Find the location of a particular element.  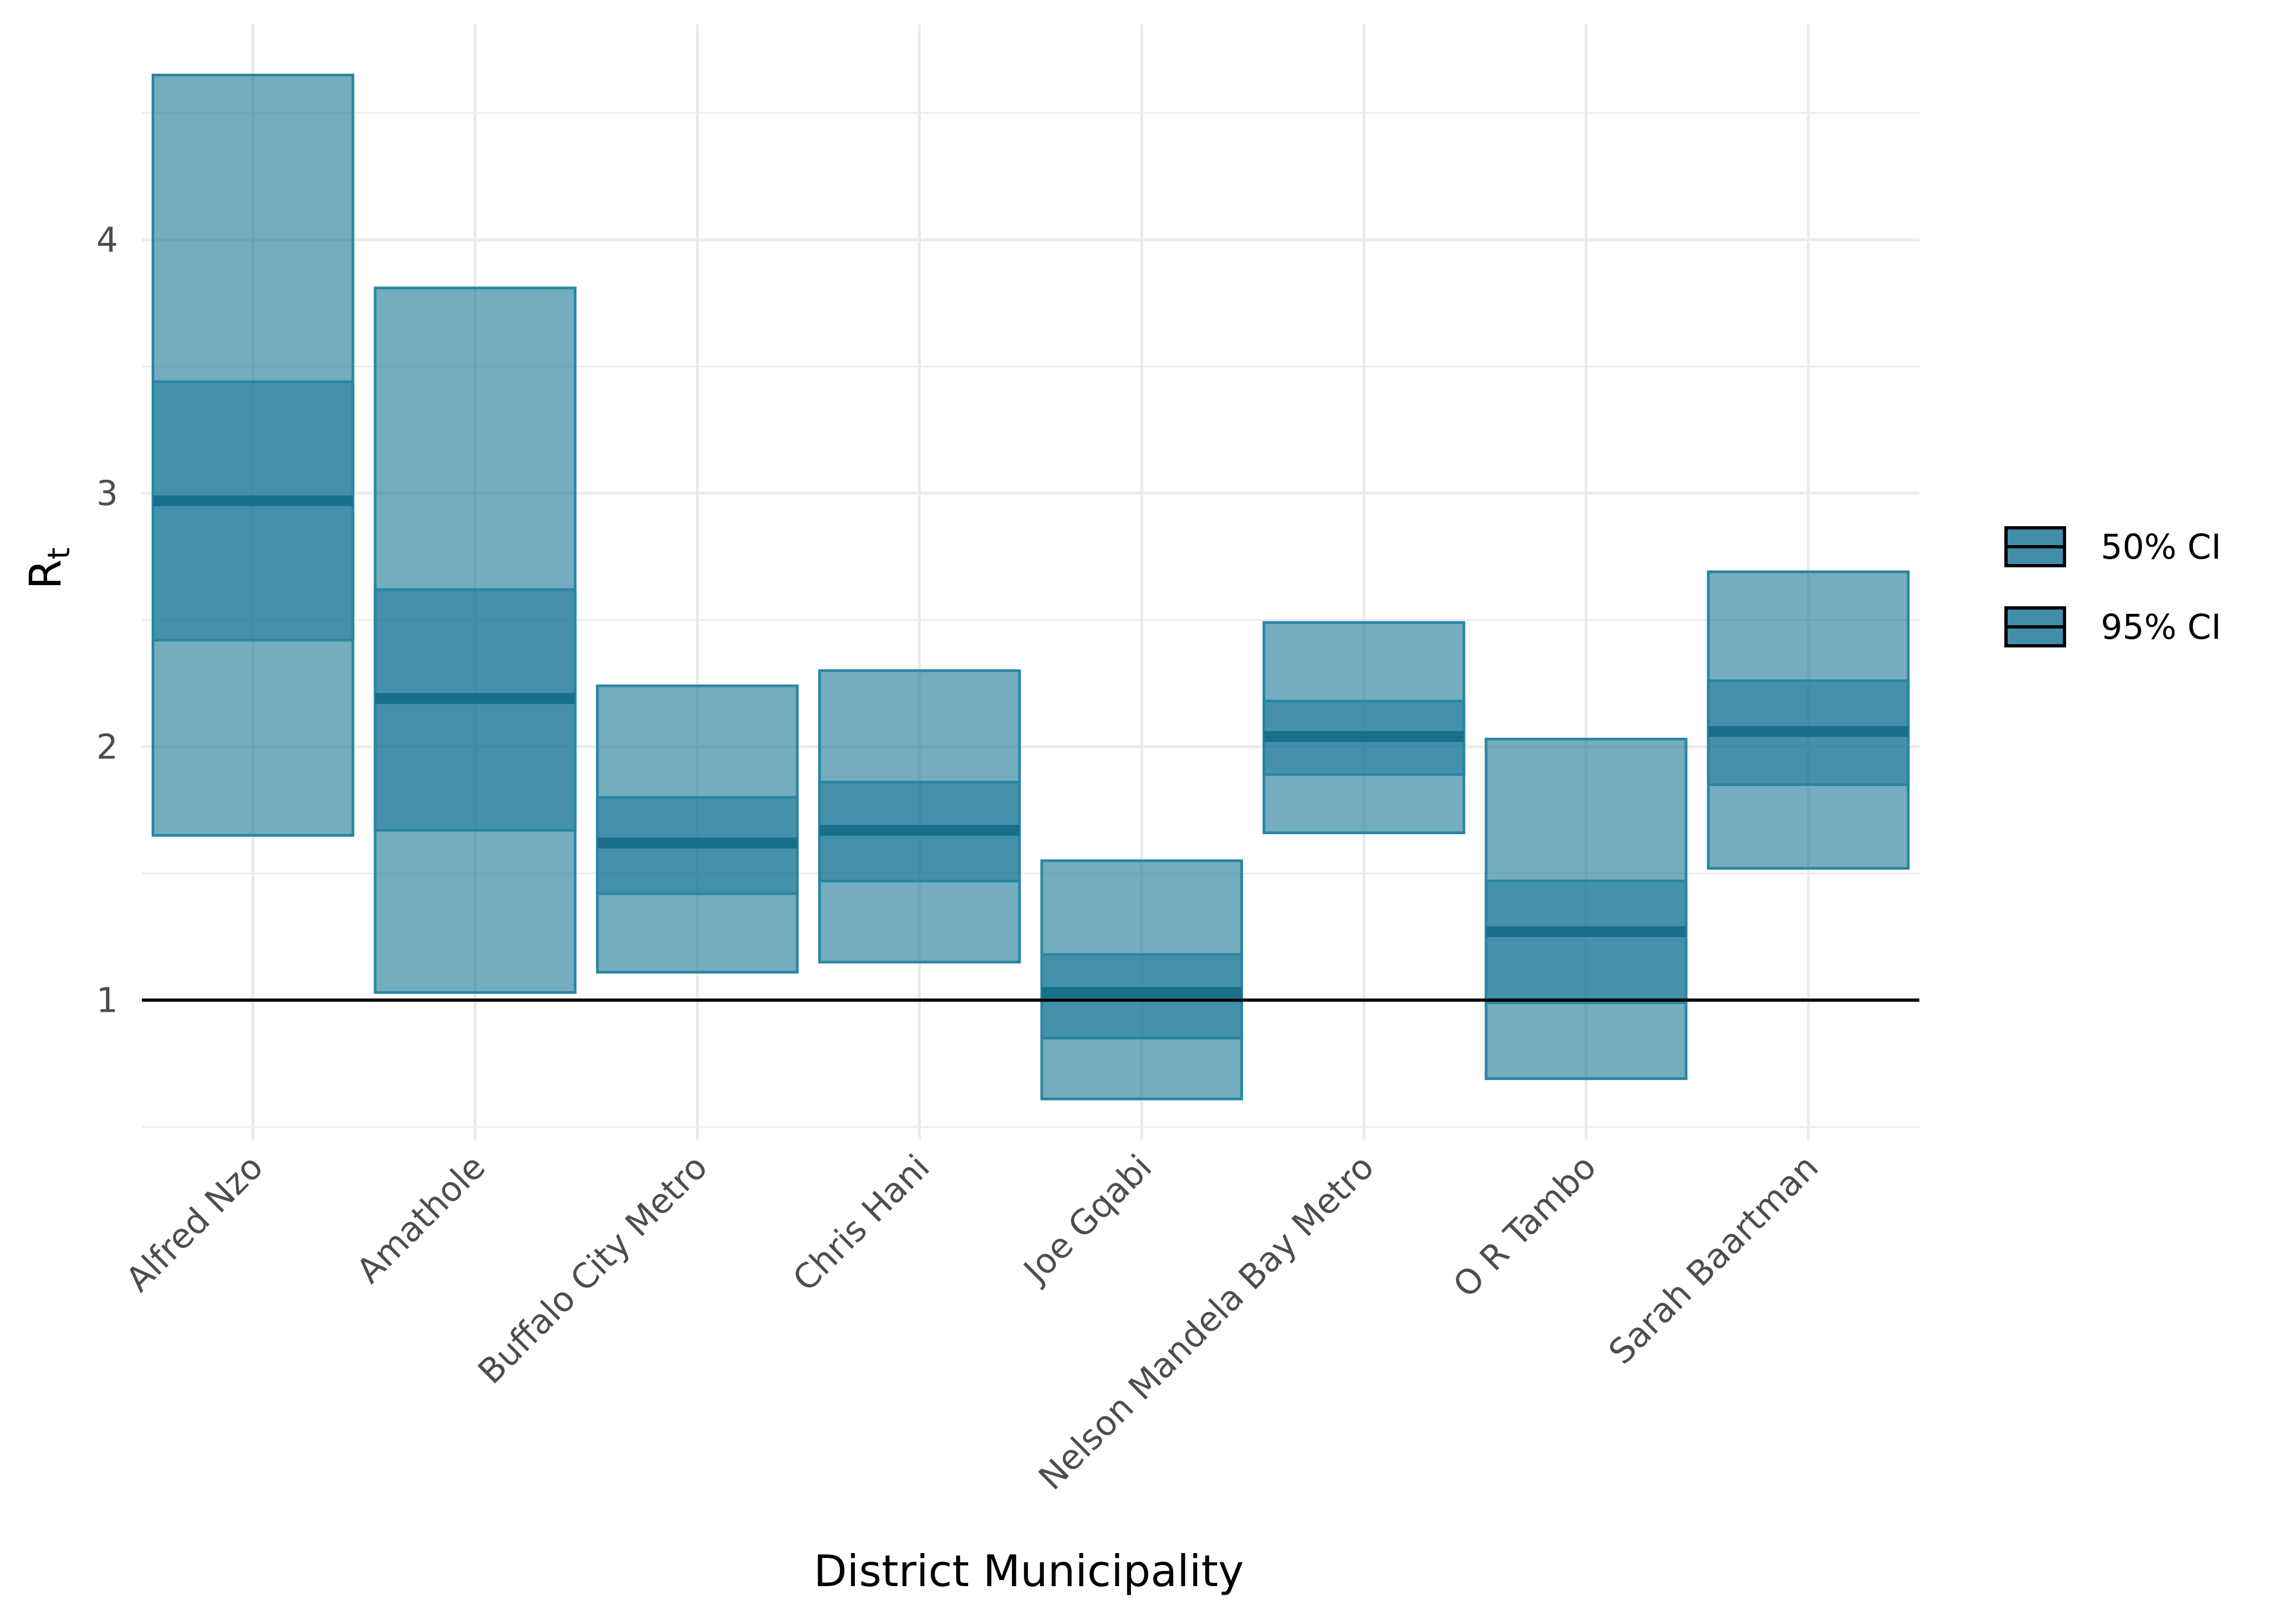

legend-label-0: 50% CI is located at coordinates (2161, 547).